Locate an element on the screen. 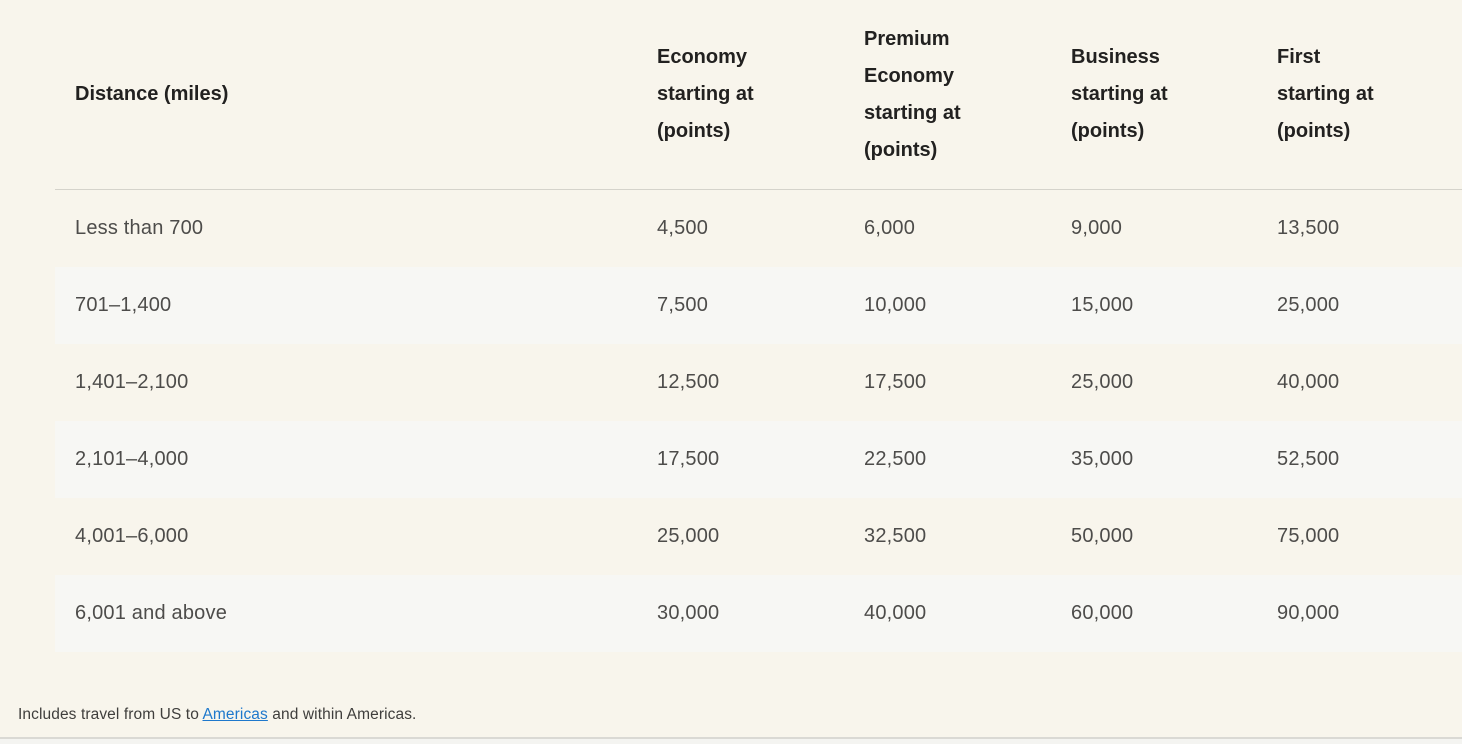 This screenshot has width=1462, height=744. premium-economy-cell: 6,000 is located at coordinates (890, 228).